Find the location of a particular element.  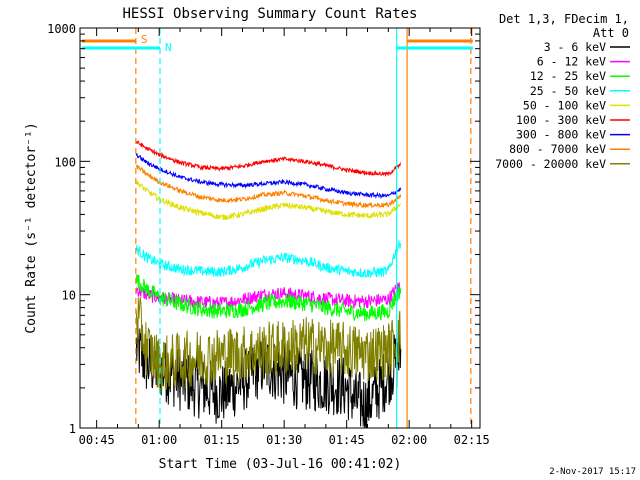

night-label: N is located at coordinates (168, 47).